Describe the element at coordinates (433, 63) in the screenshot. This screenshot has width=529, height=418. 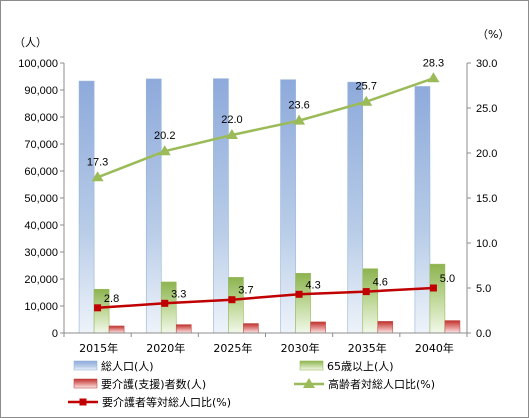
I see `data-label: 28.3` at that location.